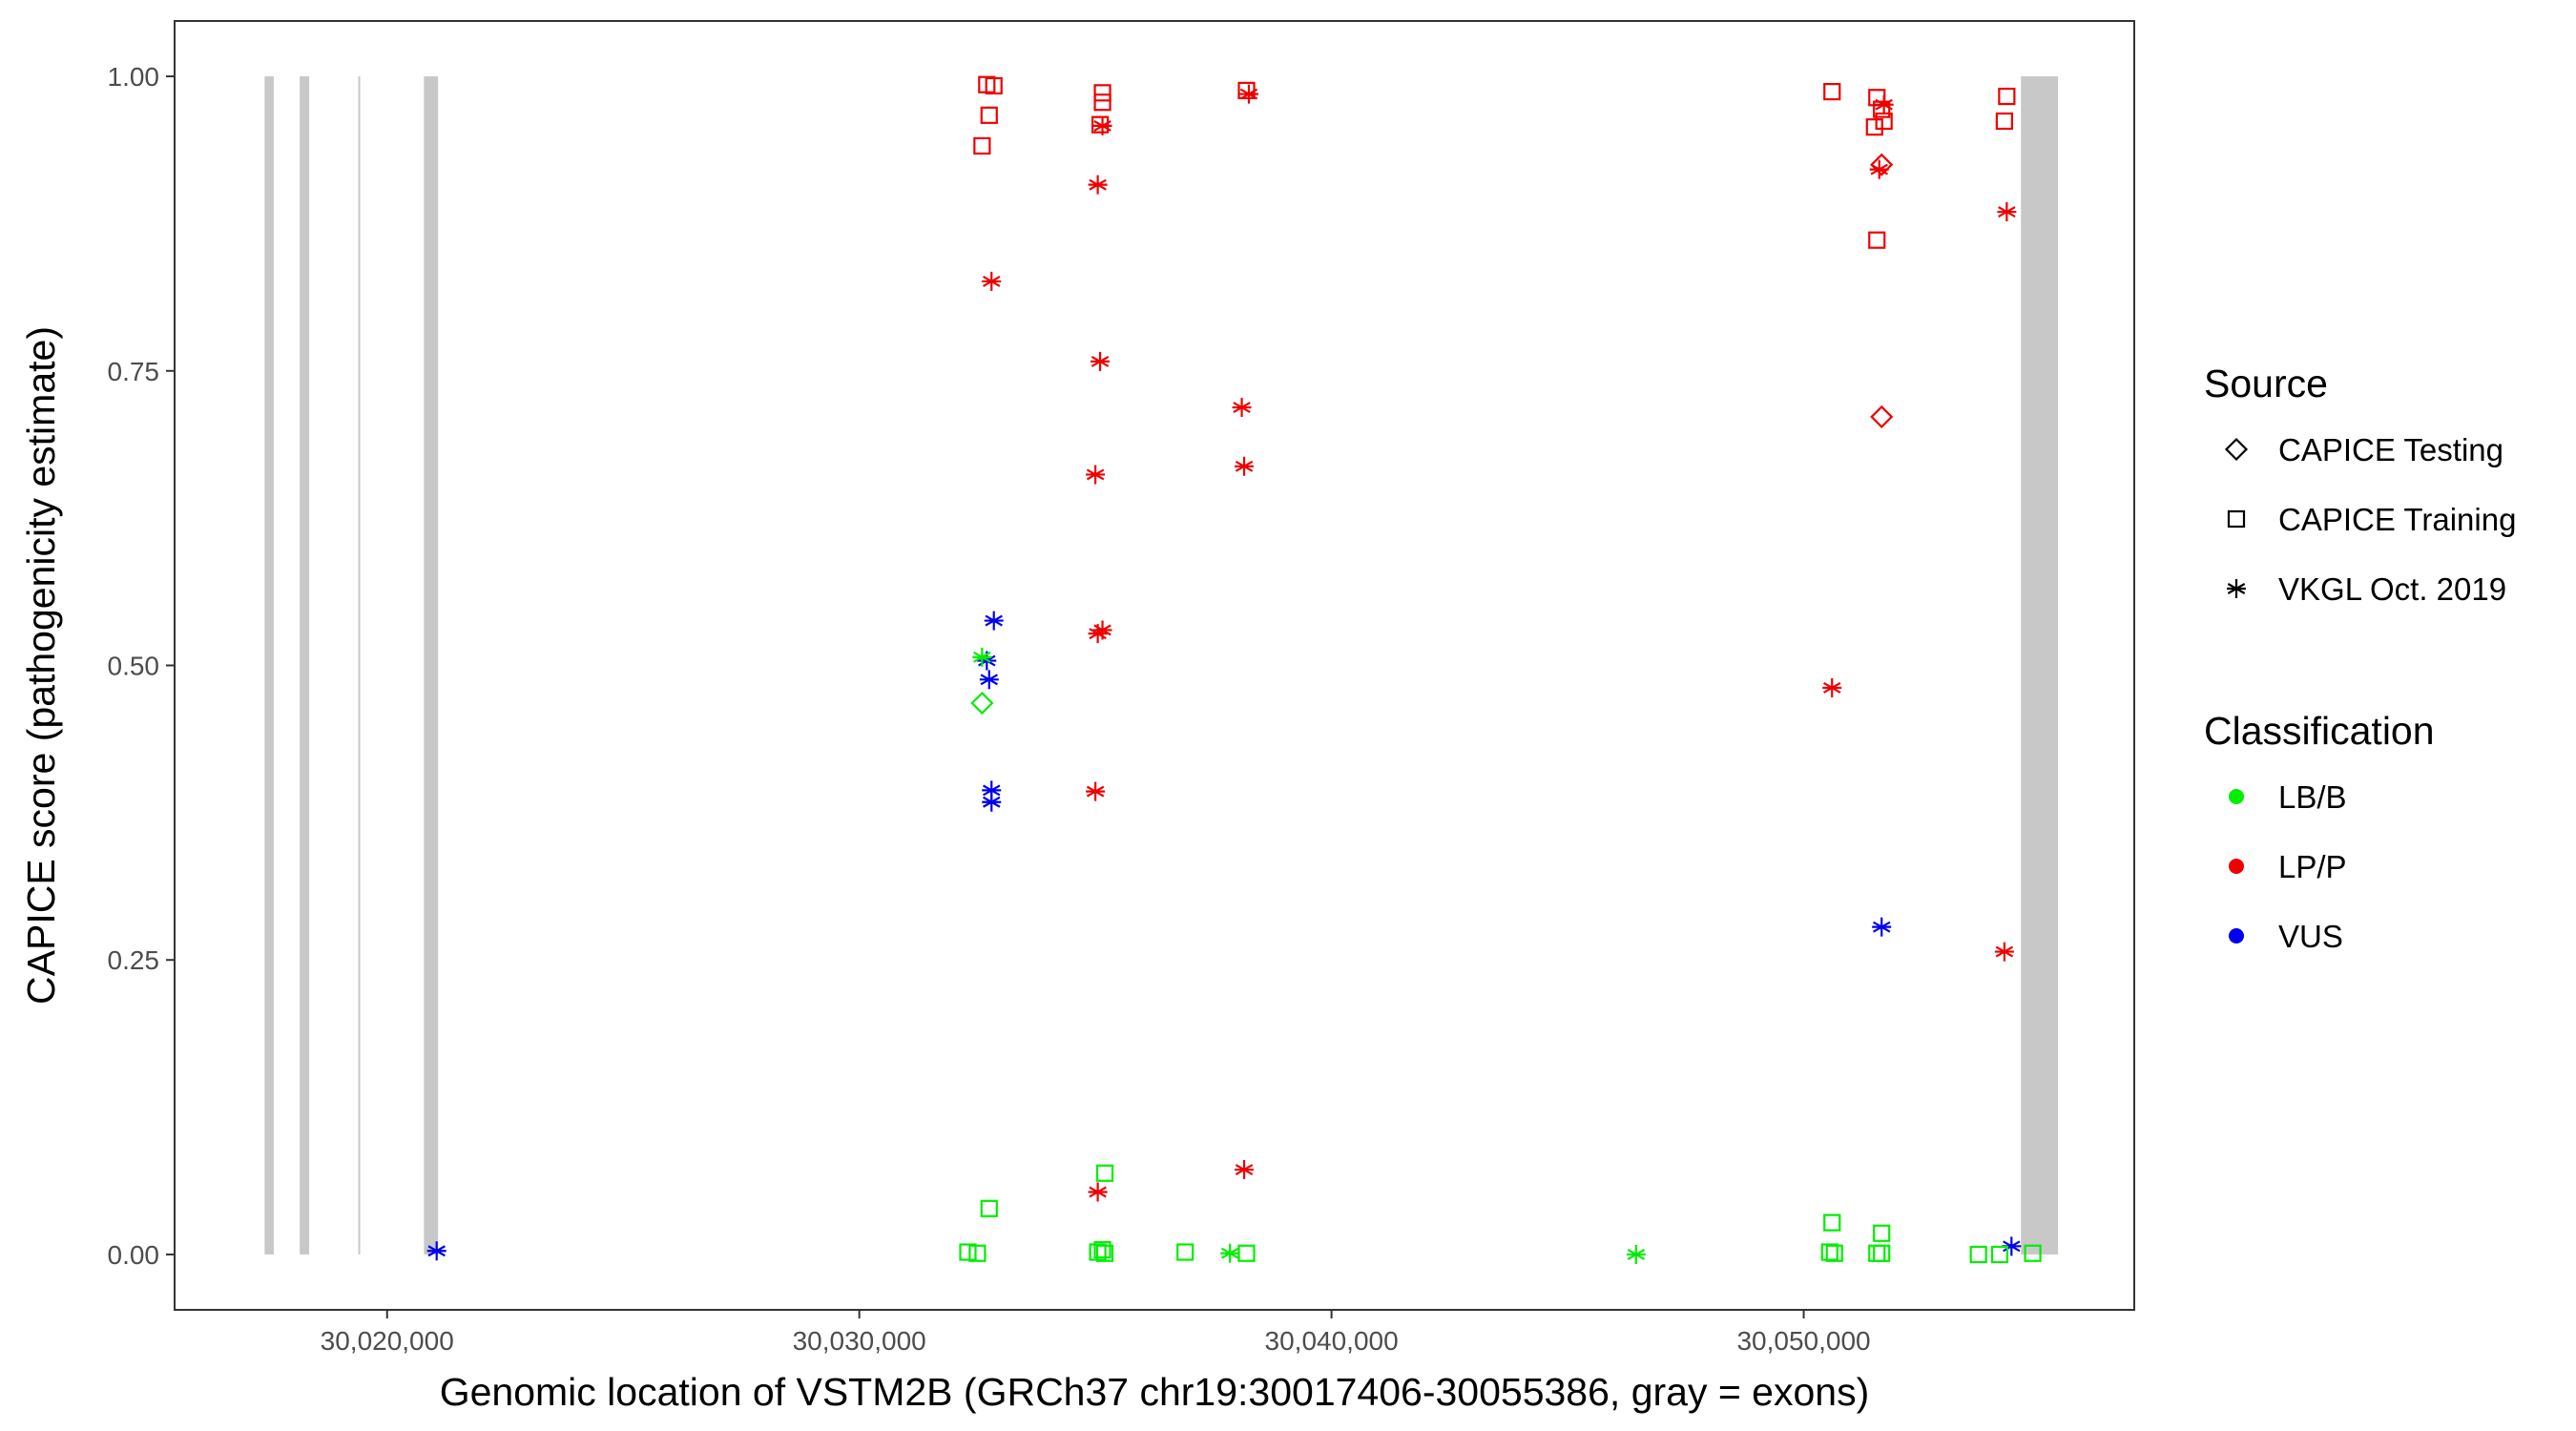 The height and width of the screenshot is (1431, 2576). What do you see at coordinates (2310, 936) in the screenshot?
I see `legend-label-classification: VUS` at bounding box center [2310, 936].